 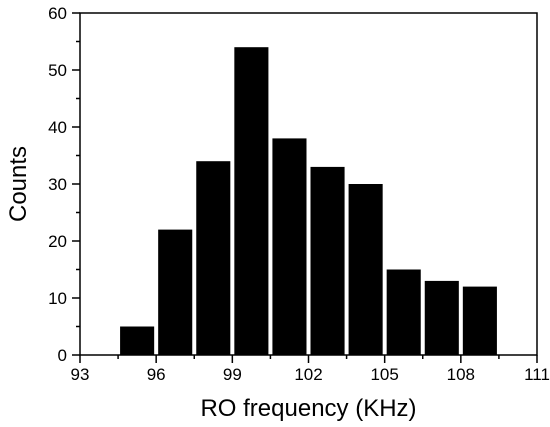 I want to click on y-axis-title: Counts, so click(x=18, y=184).